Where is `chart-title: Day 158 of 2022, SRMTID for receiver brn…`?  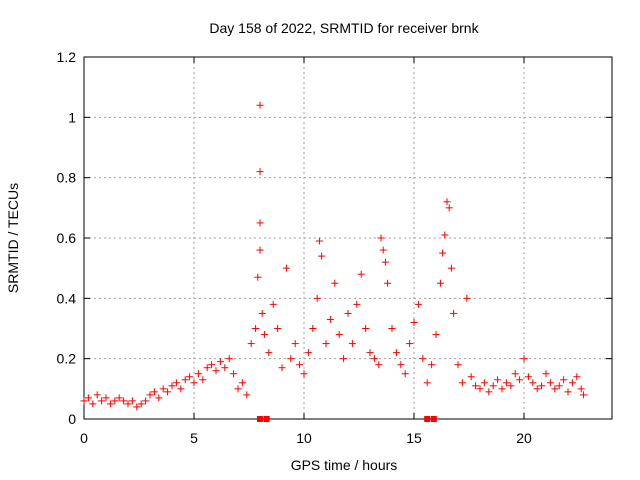 chart-title: Day 158 of 2022, SRMTID for receiver brn… is located at coordinates (344, 28).